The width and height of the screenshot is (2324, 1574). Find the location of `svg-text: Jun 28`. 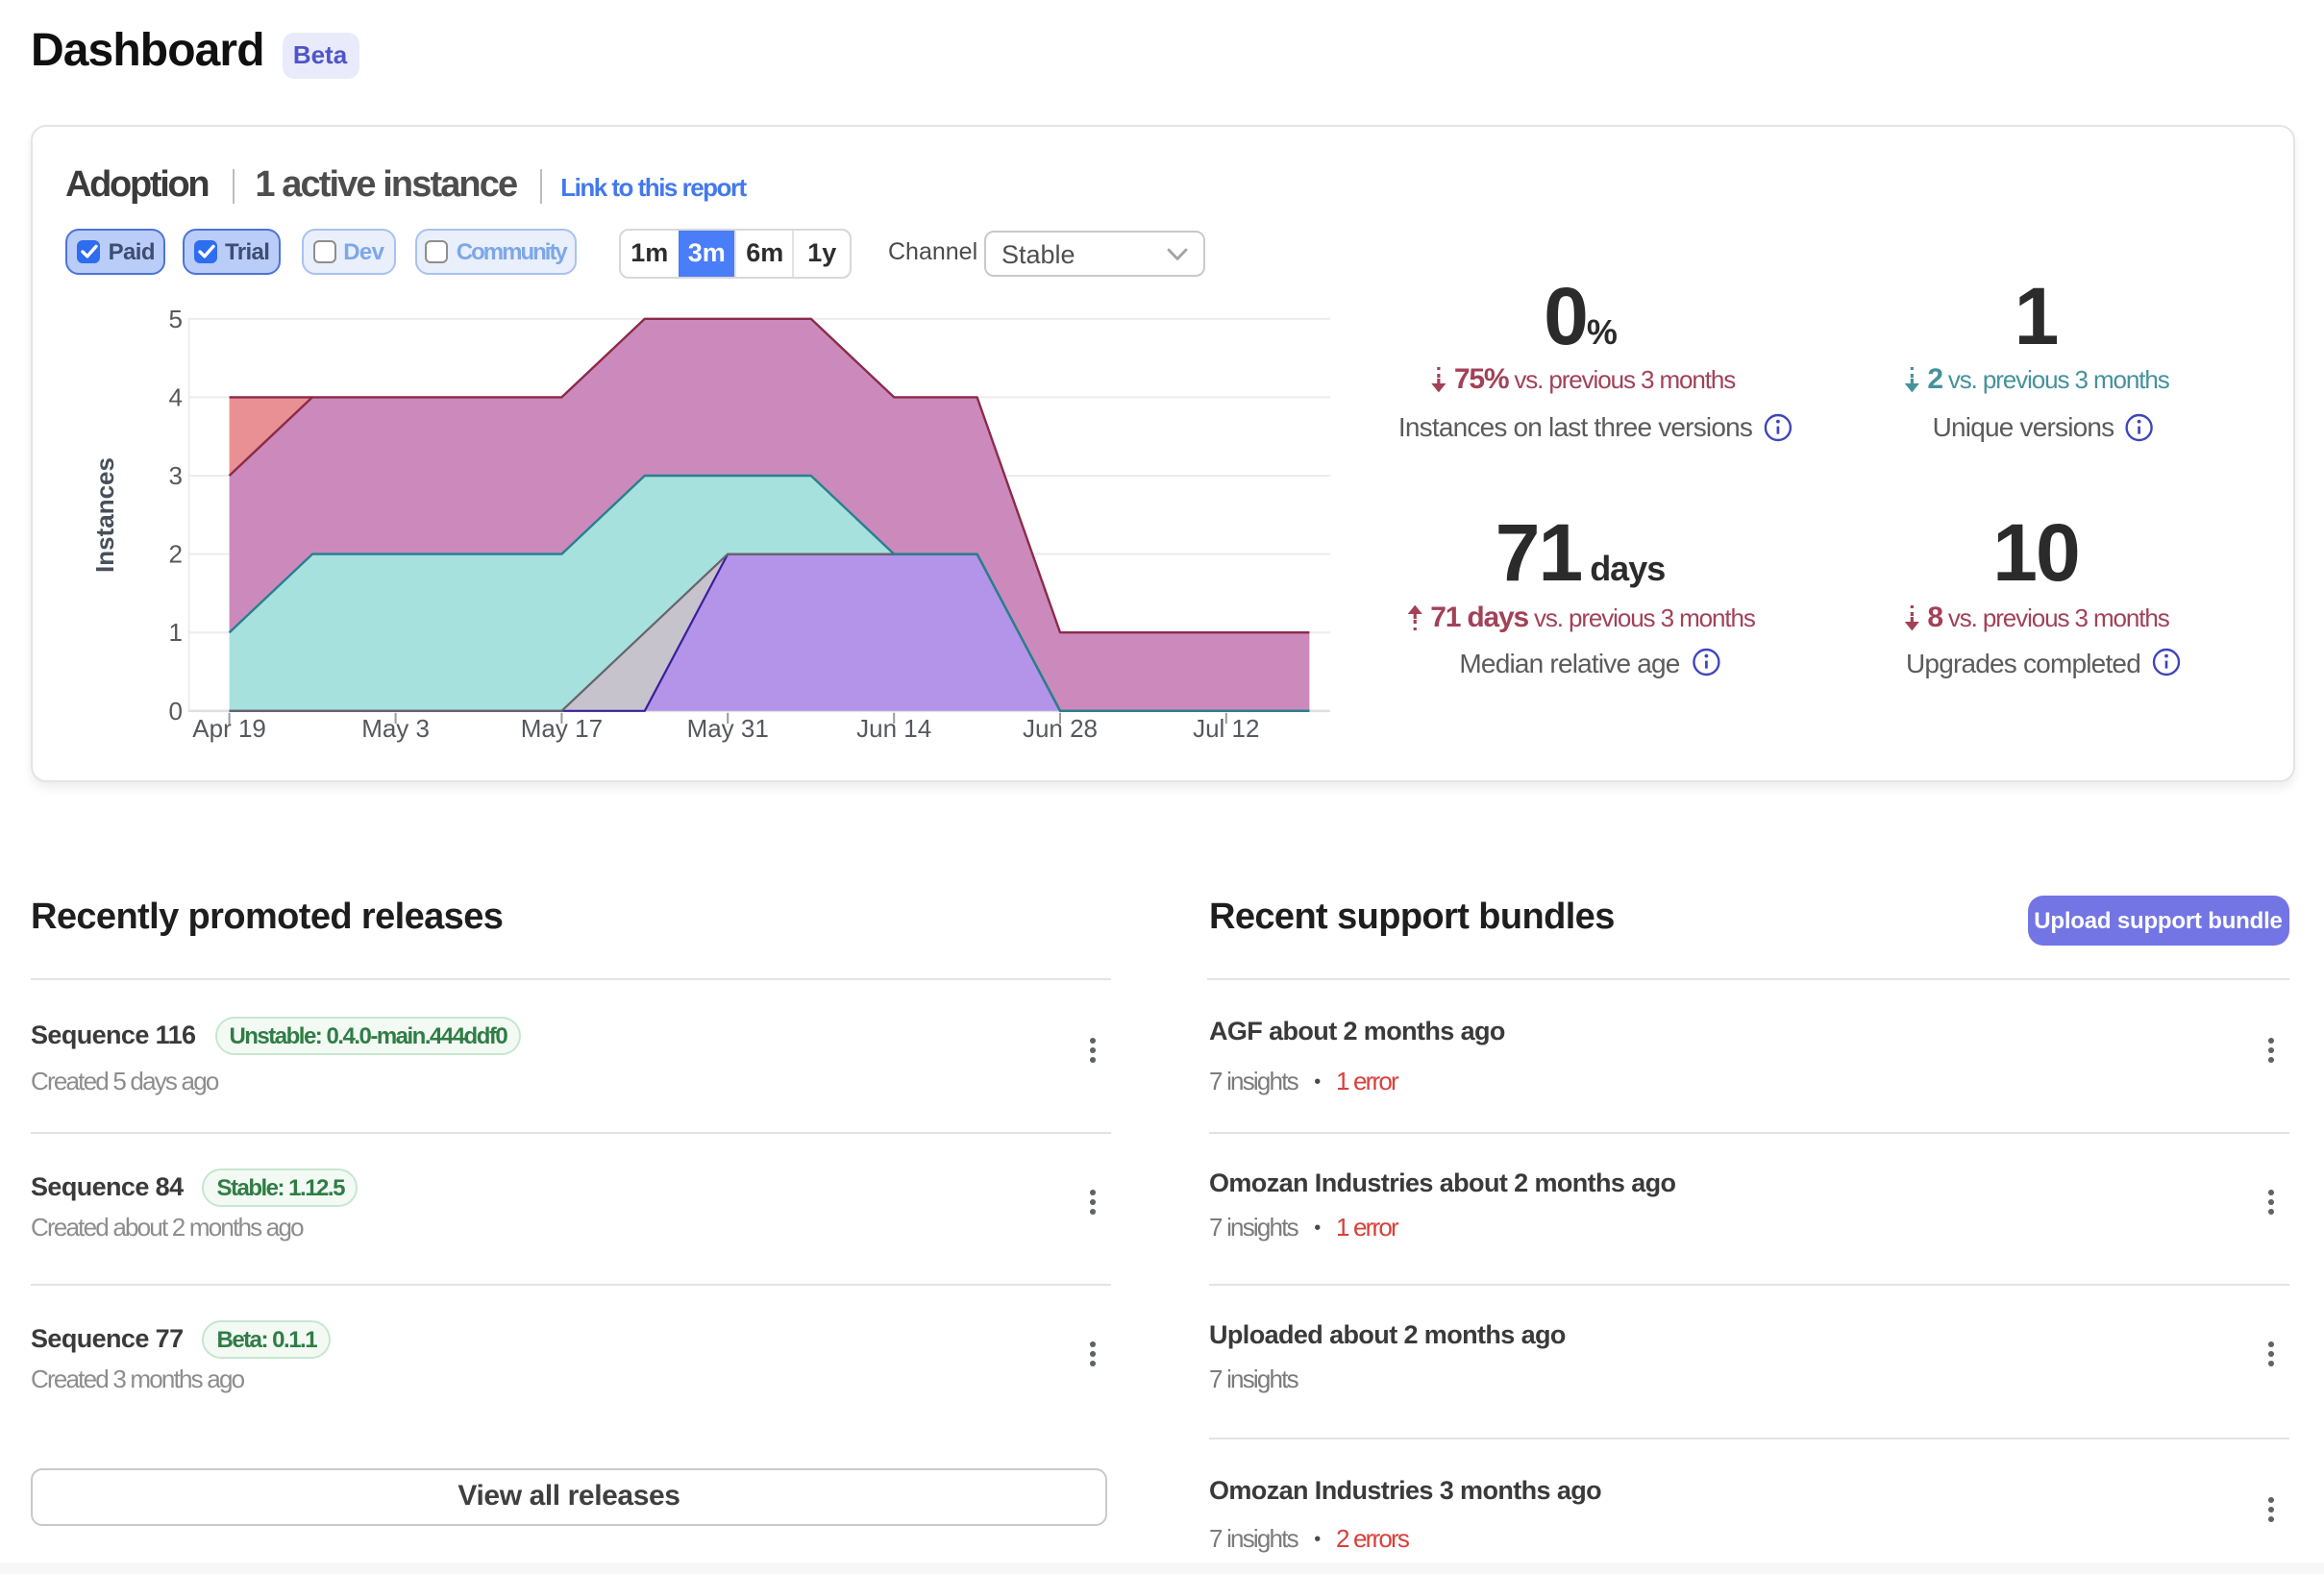

svg-text: Jun 28 is located at coordinates (1060, 728).